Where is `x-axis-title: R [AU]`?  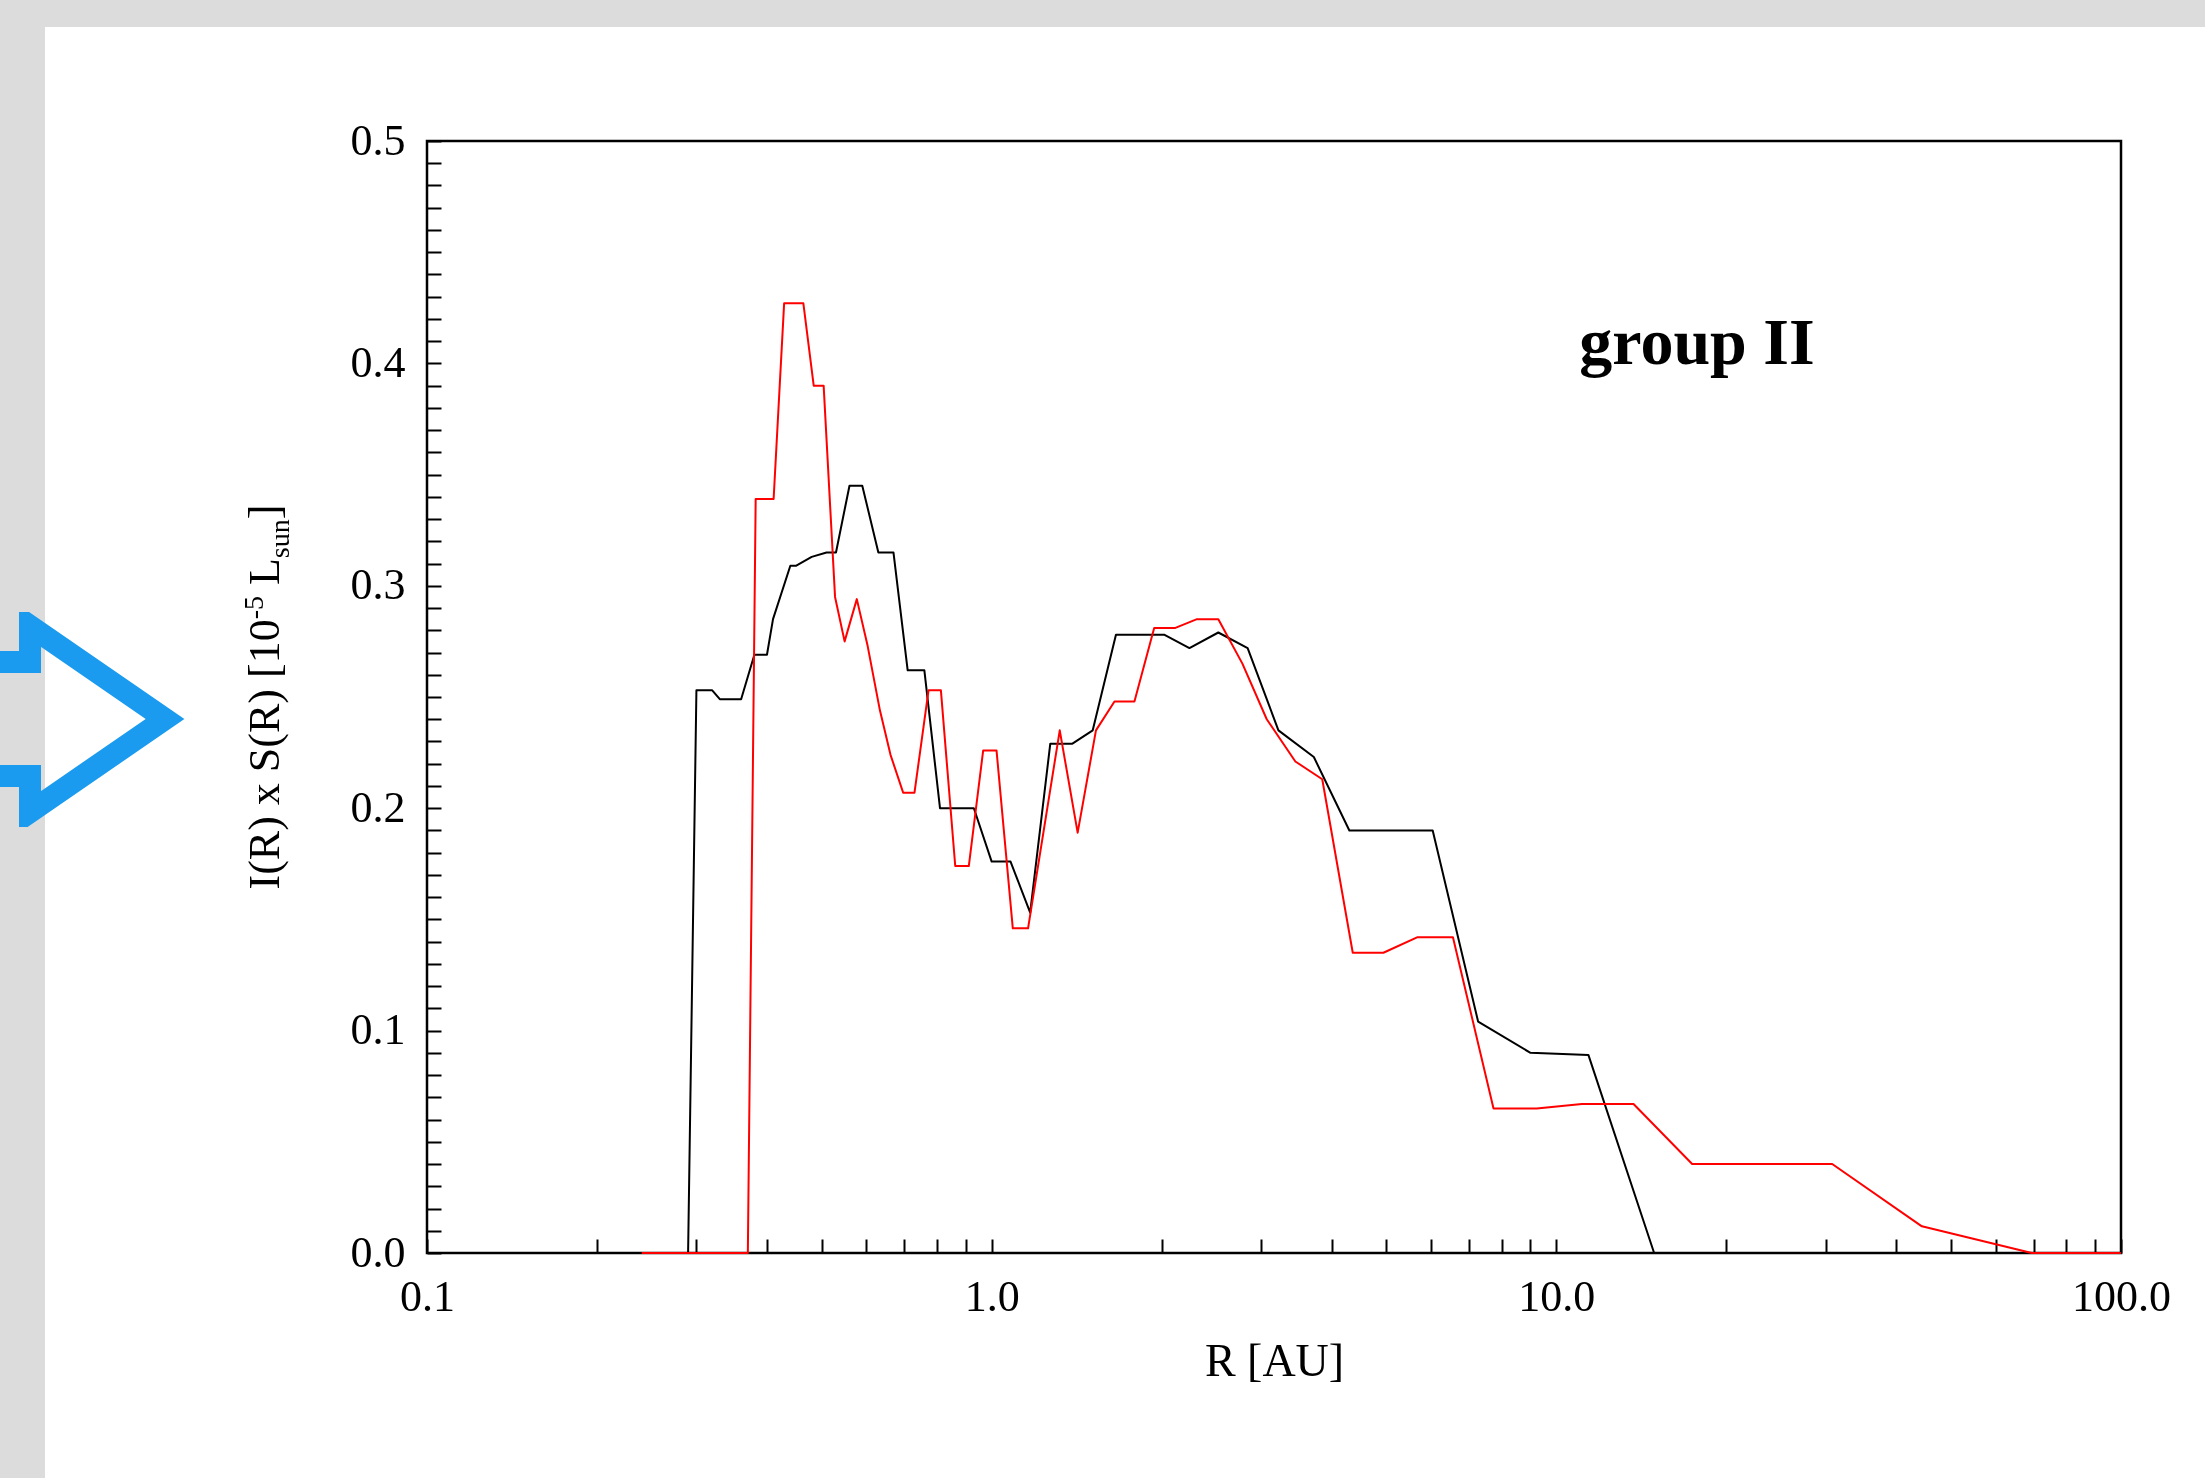 x-axis-title: R [AU] is located at coordinates (1274, 1360).